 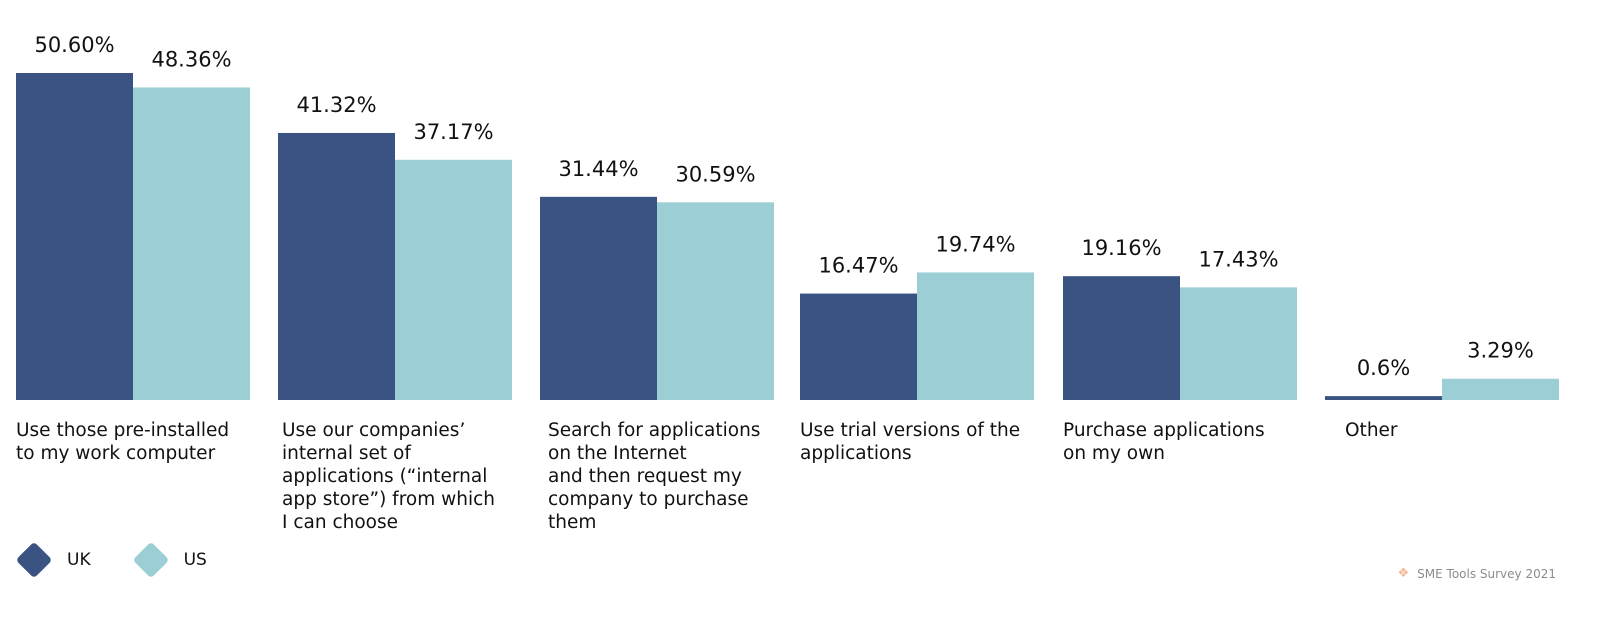 I want to click on source-text: SME Tools Survey 2021, so click(x=1486, y=573).